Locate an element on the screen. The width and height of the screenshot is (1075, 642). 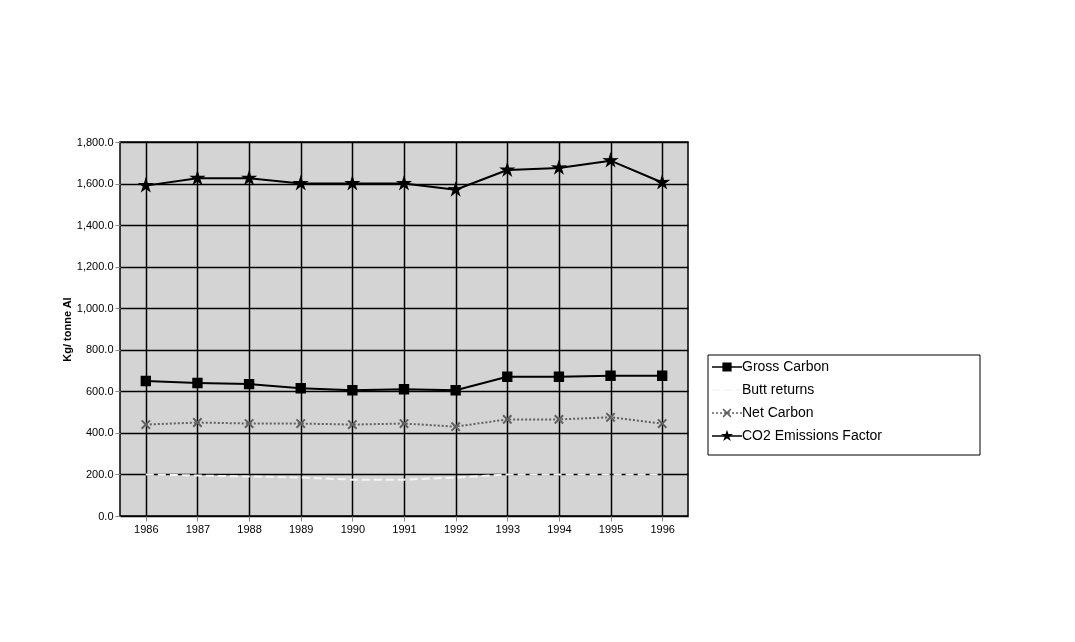
x-tick-label: 1993 is located at coordinates (508, 528).